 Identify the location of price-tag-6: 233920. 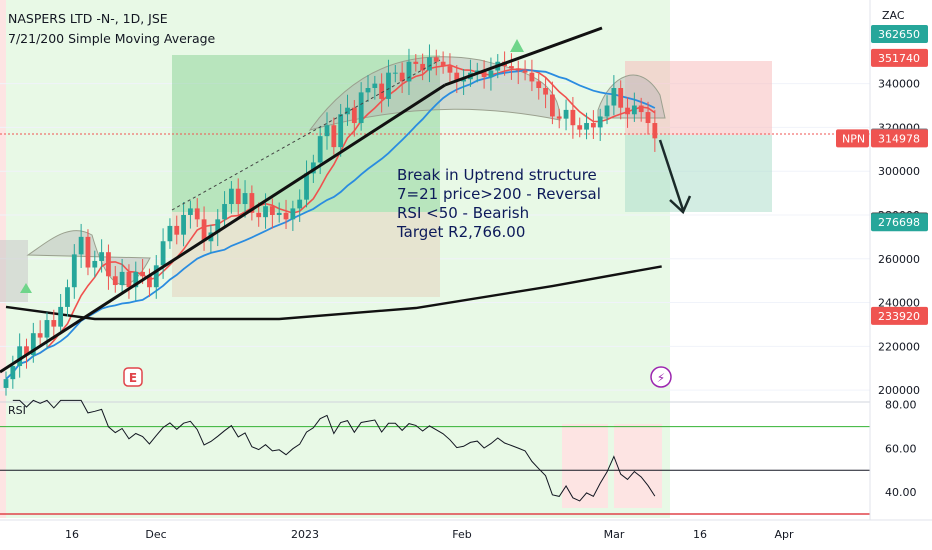
(899, 315).